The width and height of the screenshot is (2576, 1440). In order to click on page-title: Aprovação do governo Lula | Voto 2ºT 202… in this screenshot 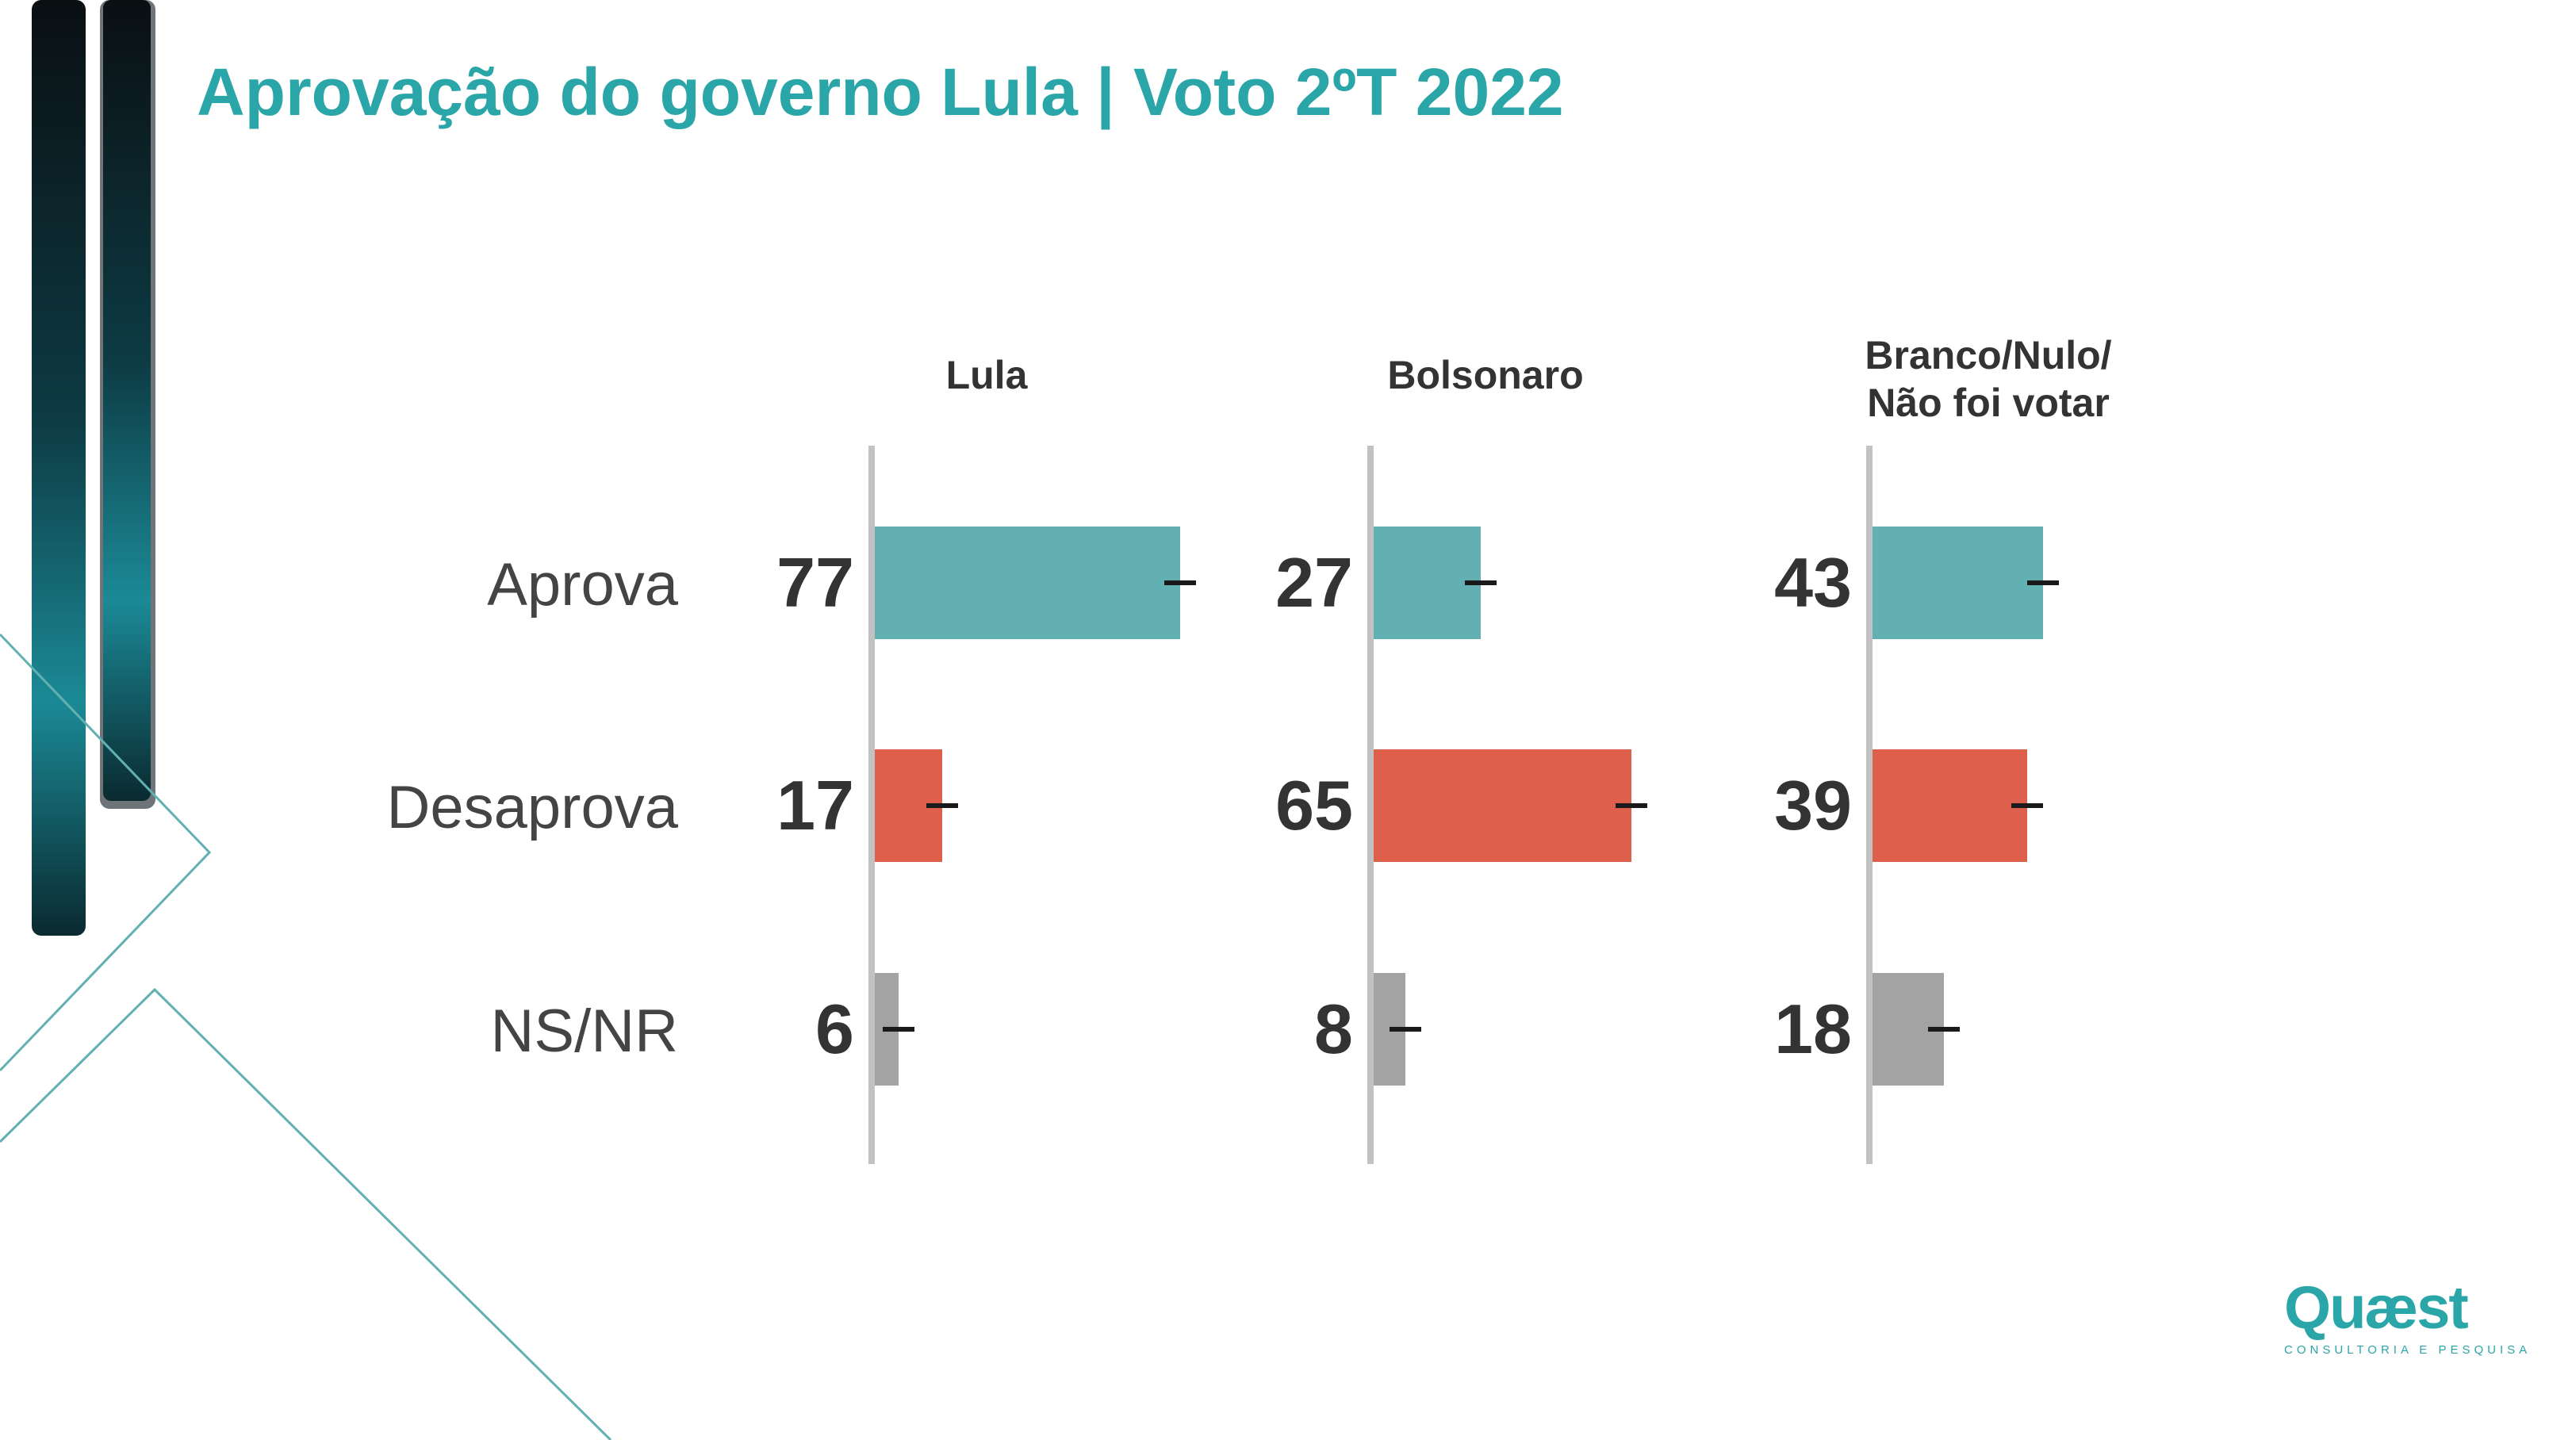, I will do `click(880, 92)`.